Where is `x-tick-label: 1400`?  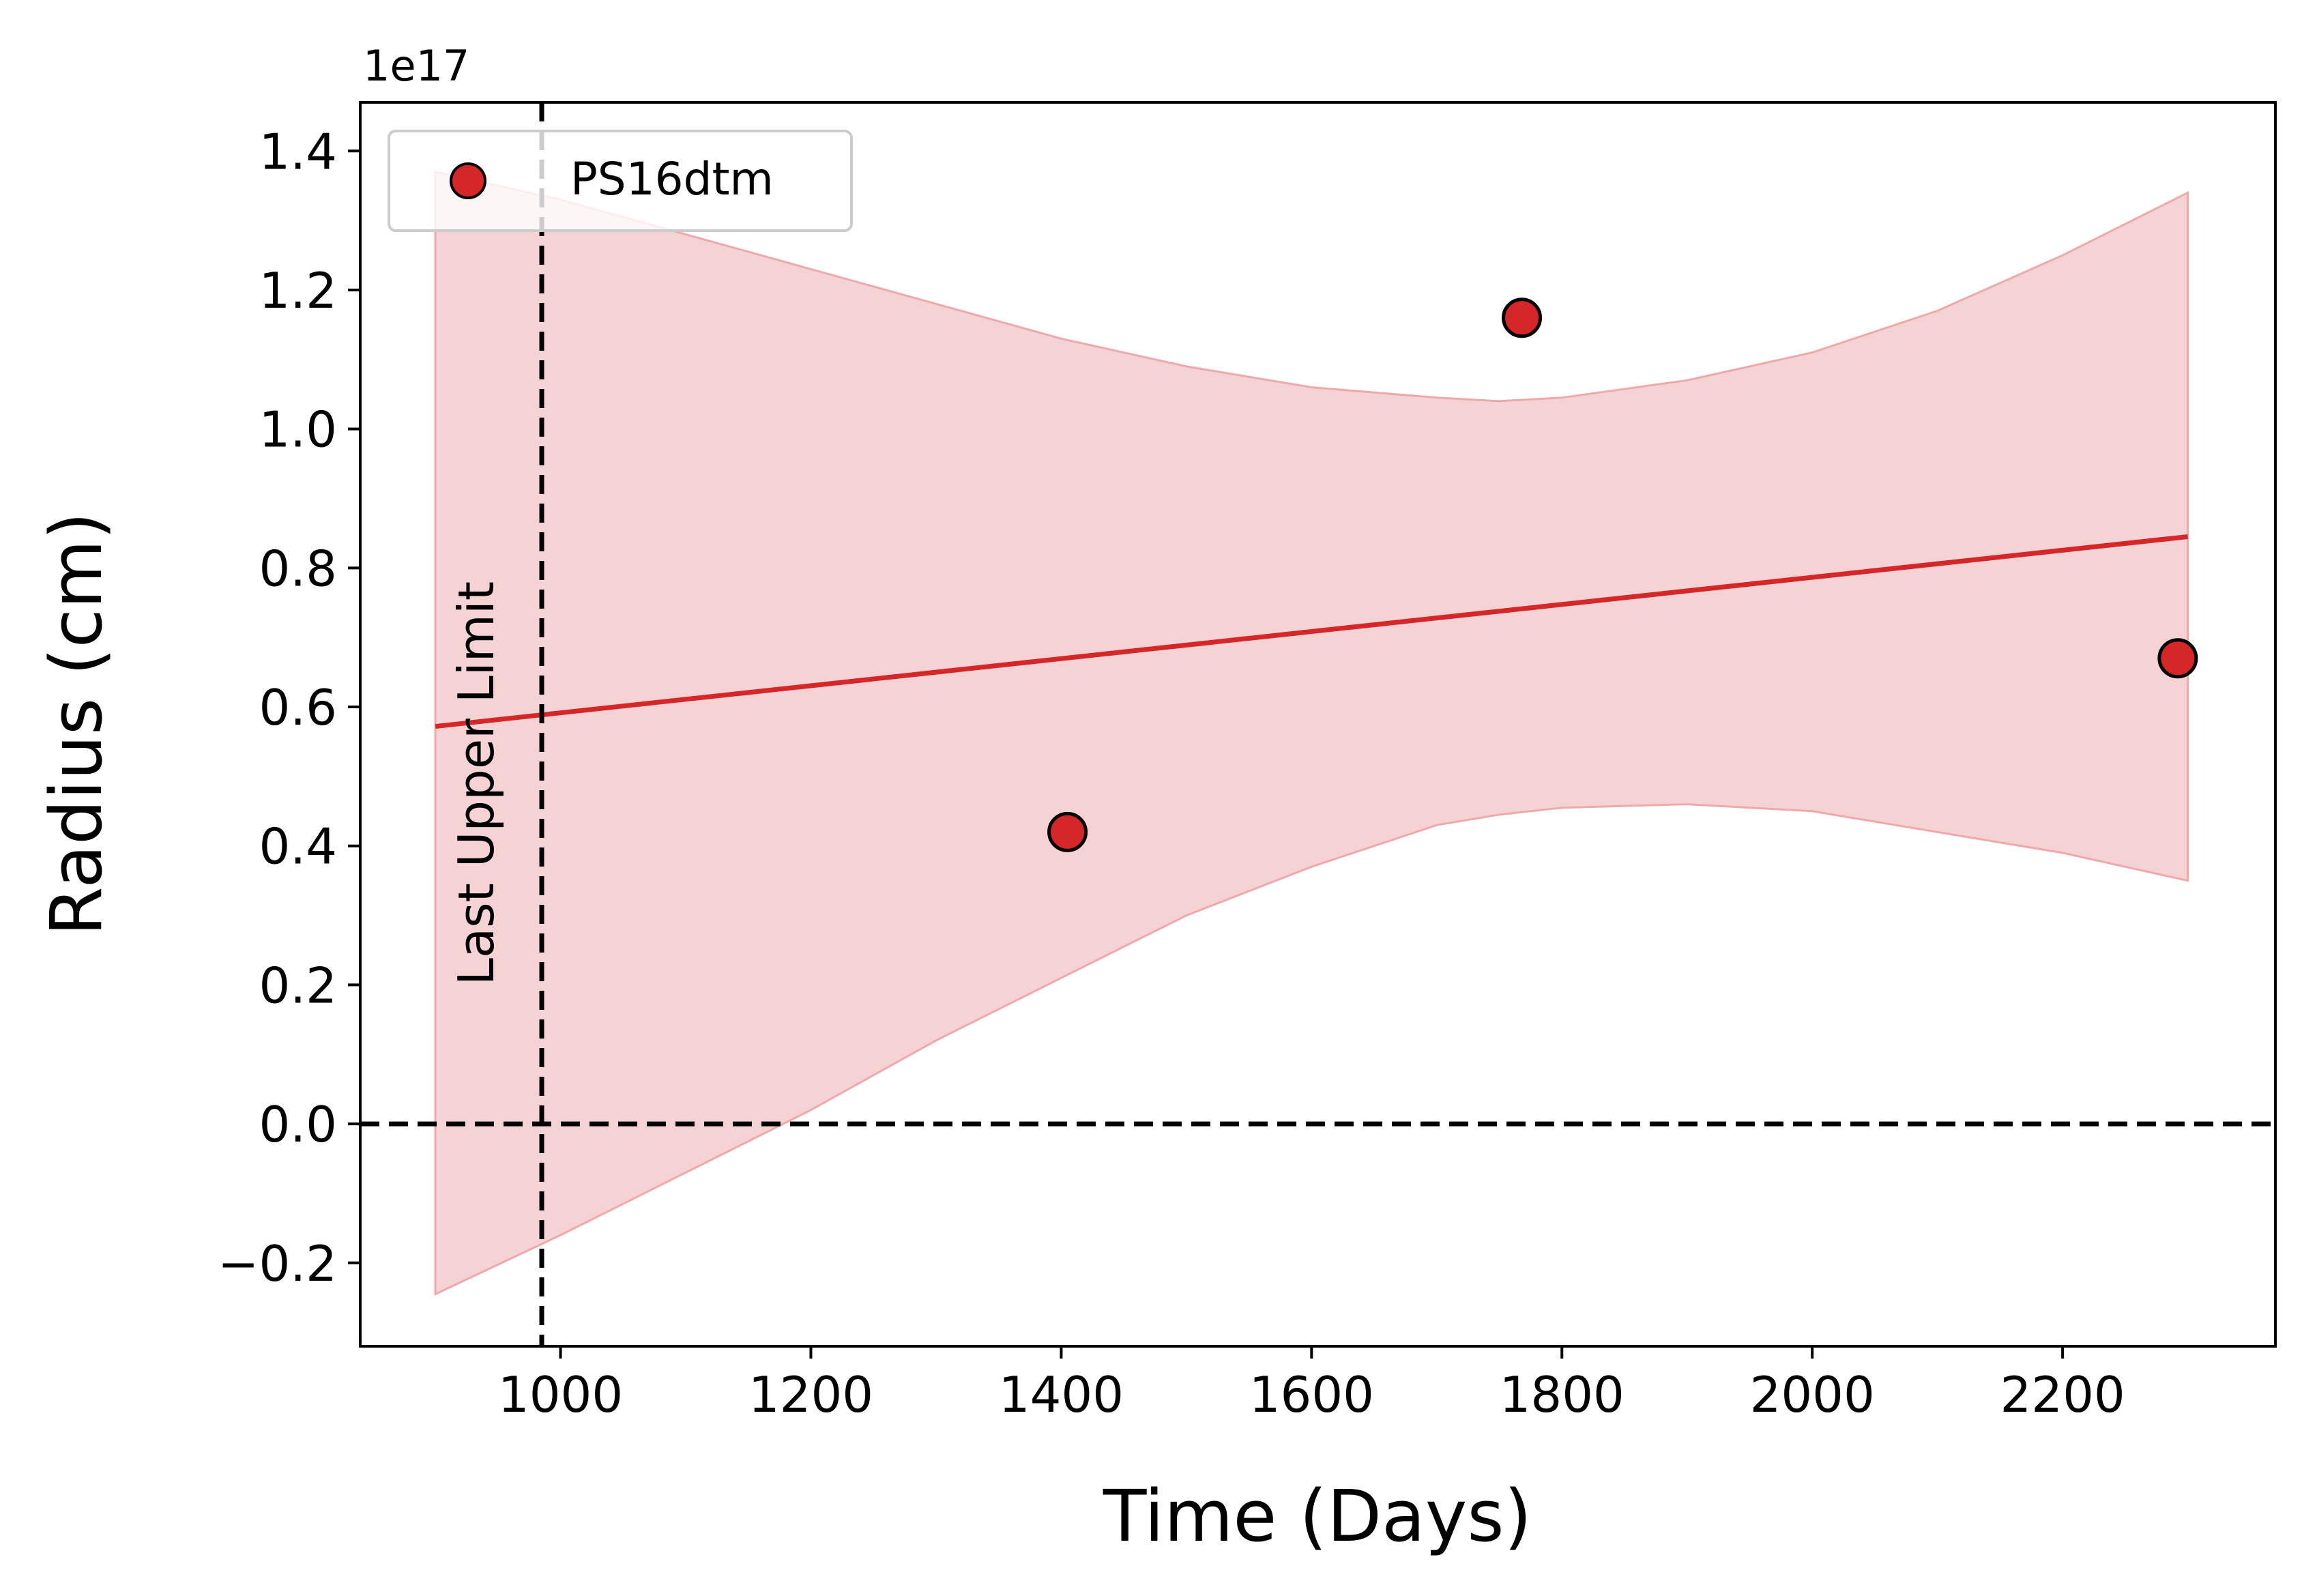 x-tick-label: 1400 is located at coordinates (1062, 1394).